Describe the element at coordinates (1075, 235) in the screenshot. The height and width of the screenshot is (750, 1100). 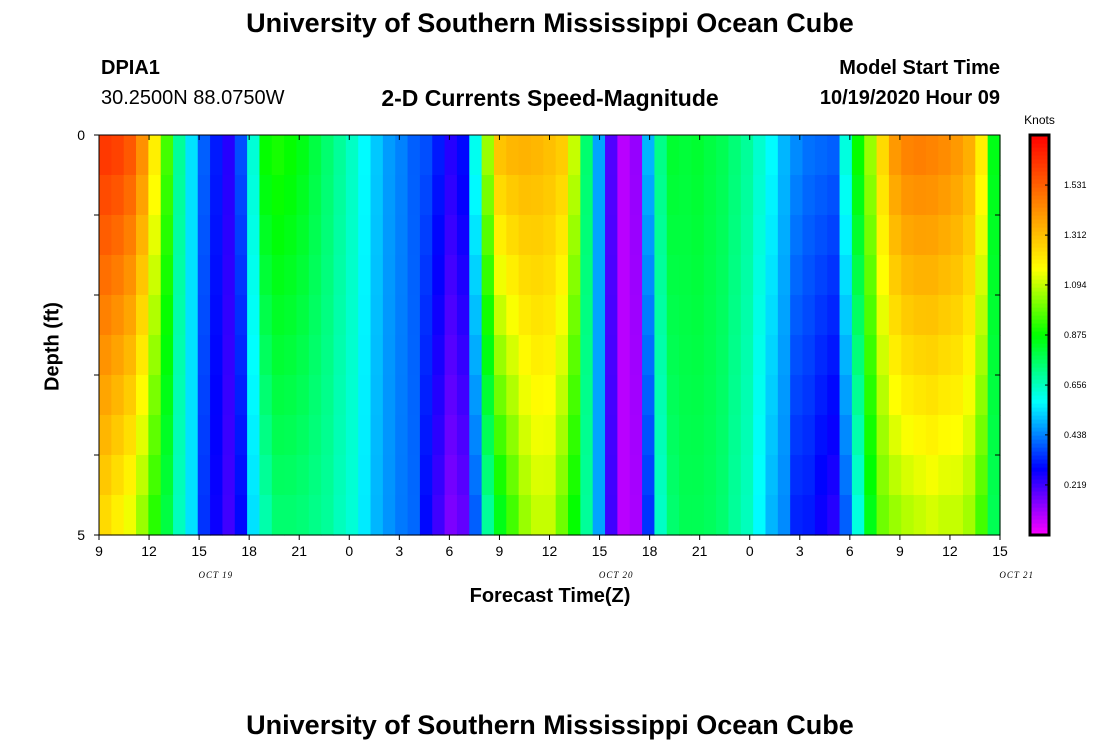
I see `colorbar-tick-label: 1.312` at that location.